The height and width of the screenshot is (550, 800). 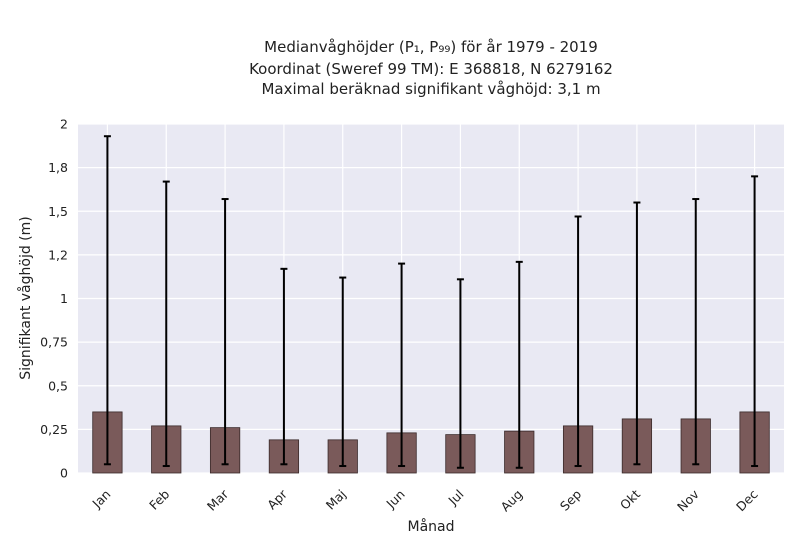 I want to click on x-tick-label: Mar, so click(x=218, y=500).